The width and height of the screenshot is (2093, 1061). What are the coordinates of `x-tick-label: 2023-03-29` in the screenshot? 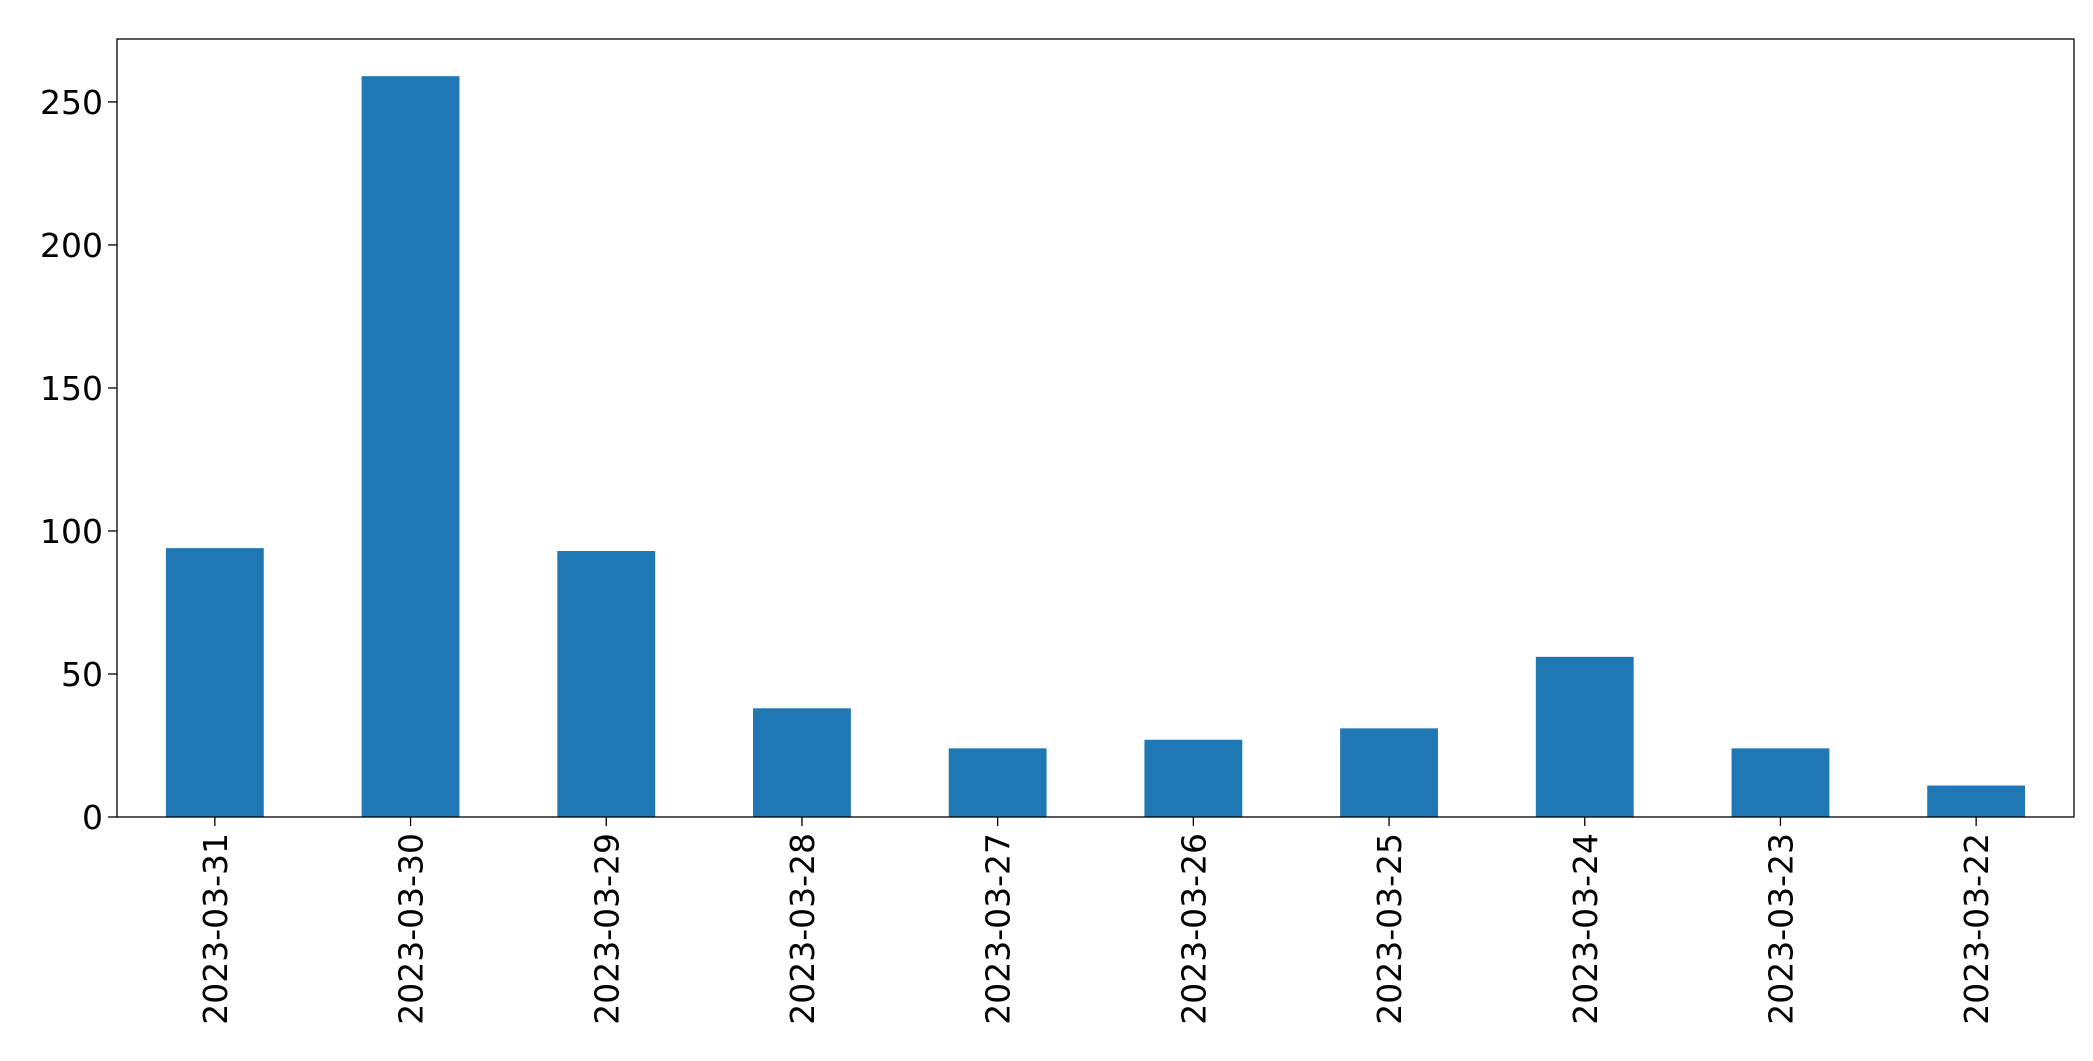 It's located at (606, 929).